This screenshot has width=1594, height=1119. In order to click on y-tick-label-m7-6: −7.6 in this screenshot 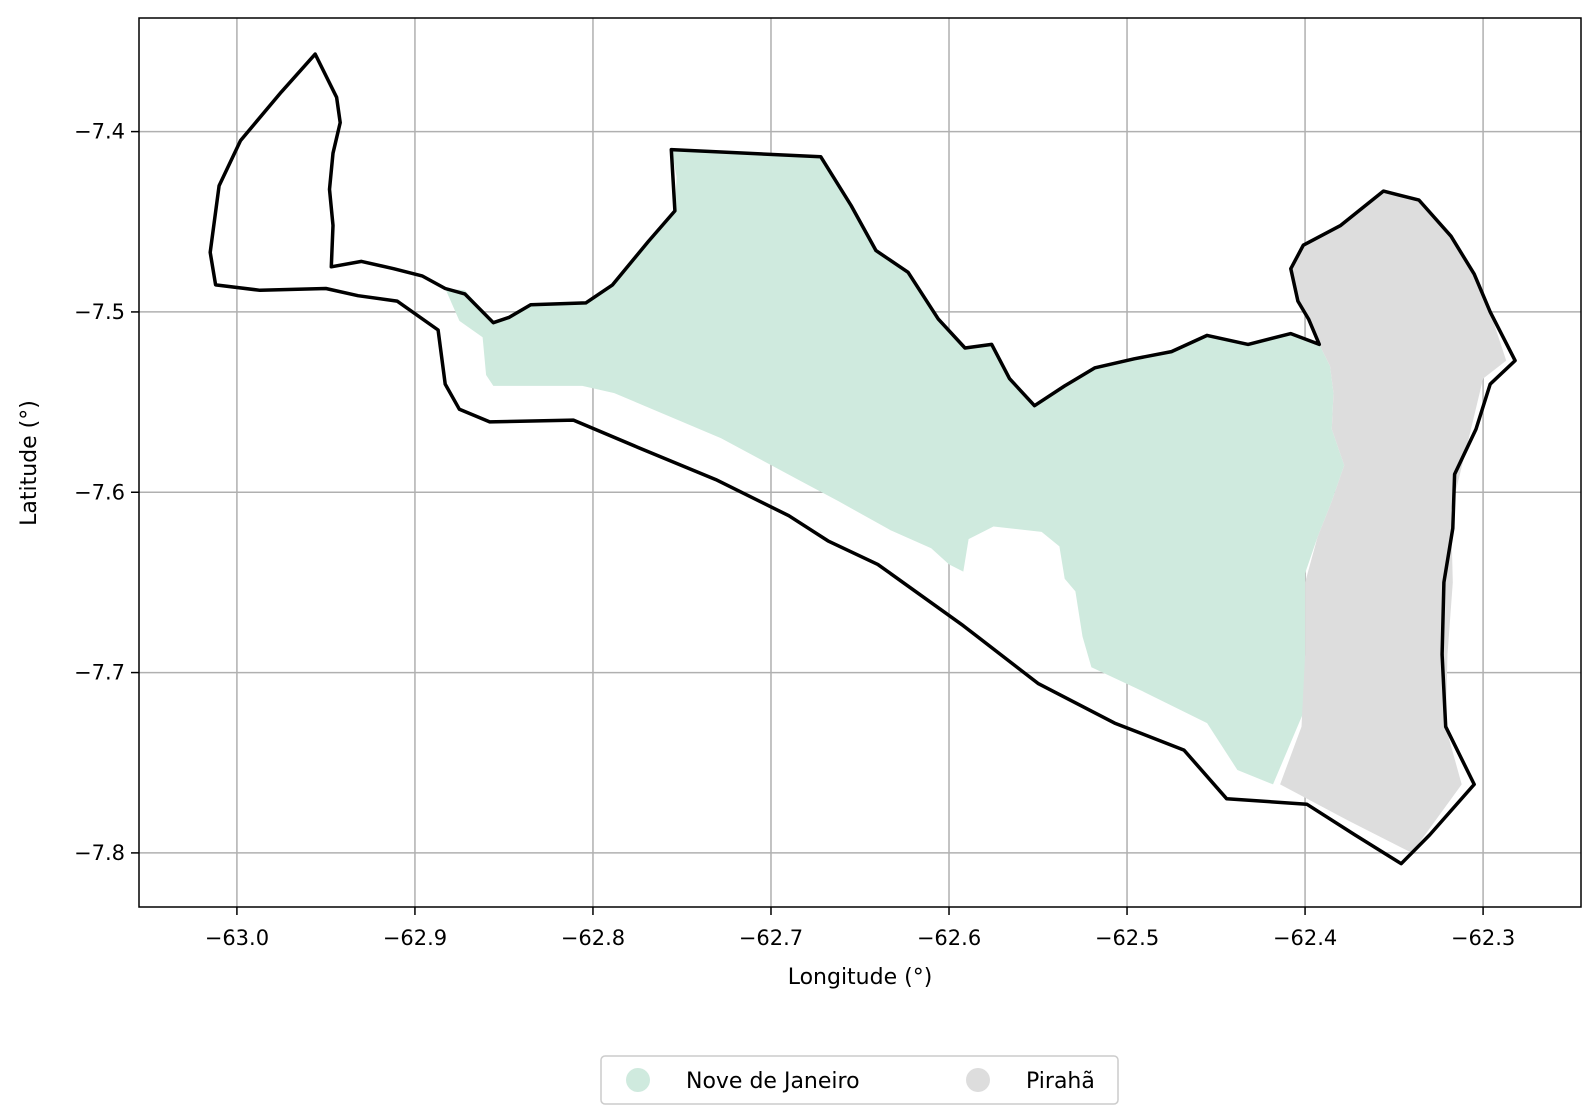, I will do `click(99, 492)`.